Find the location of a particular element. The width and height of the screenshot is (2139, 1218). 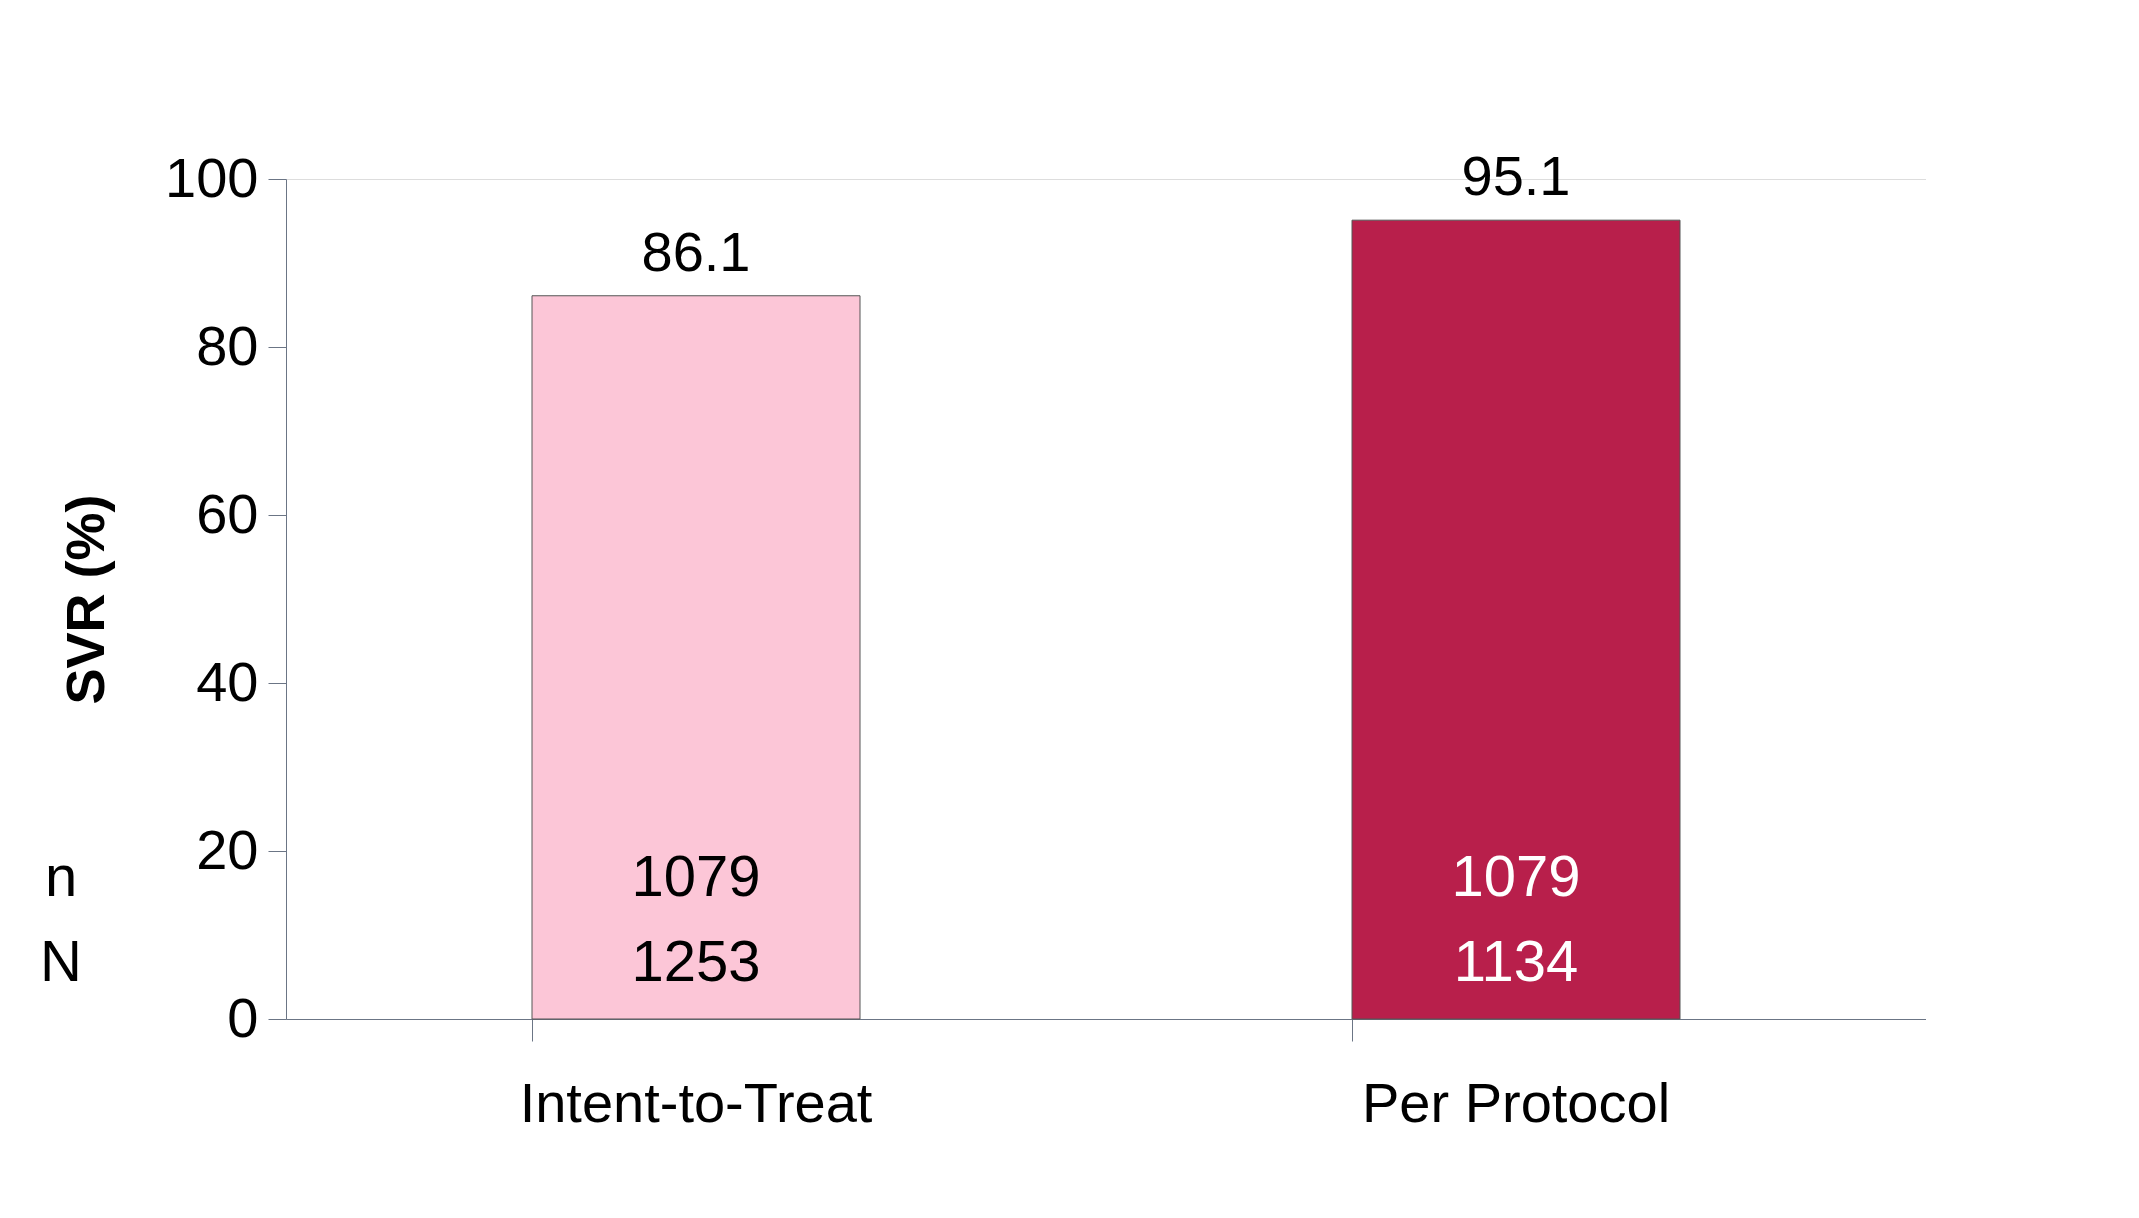

y-tick-label: 0 is located at coordinates (243, 1017).